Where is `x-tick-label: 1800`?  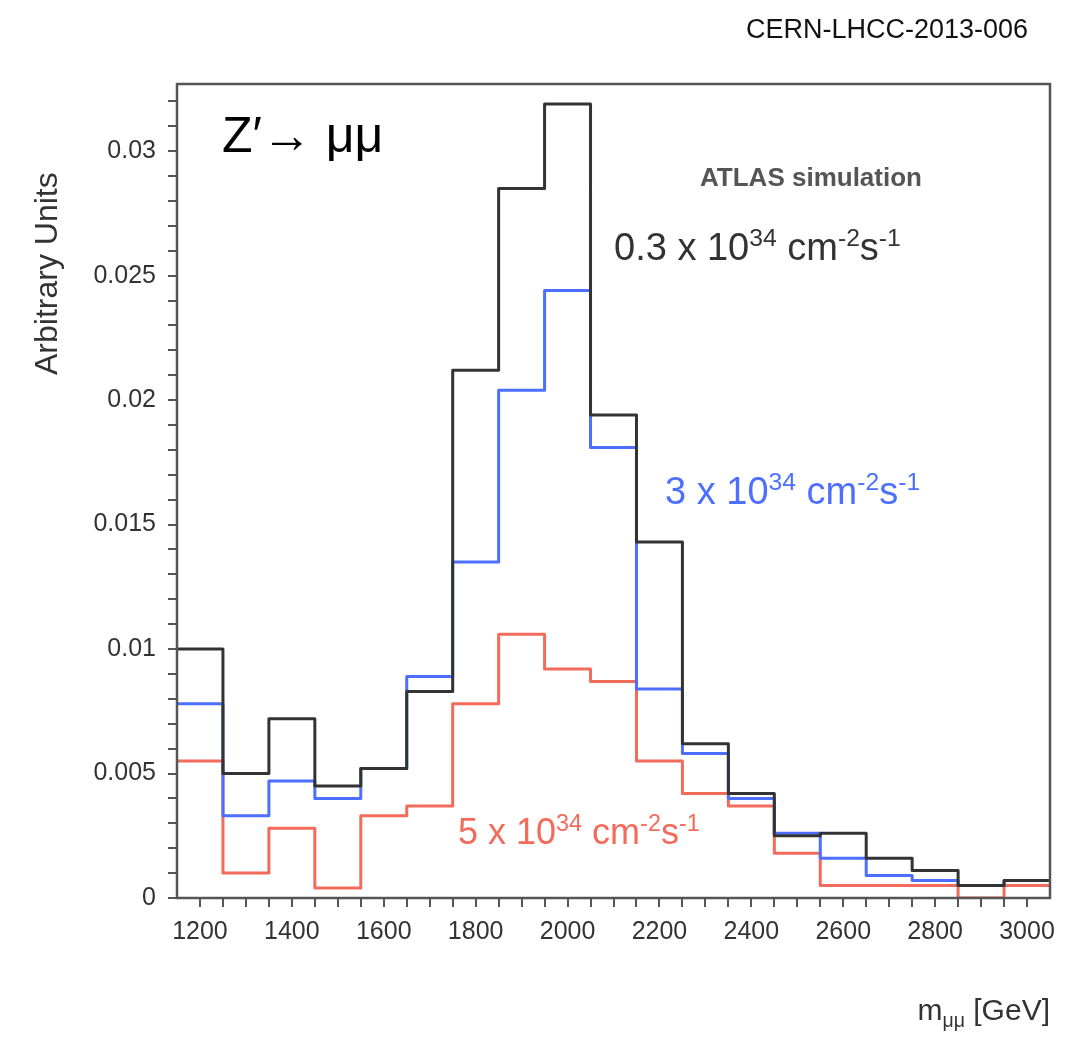 x-tick-label: 1800 is located at coordinates (475, 929).